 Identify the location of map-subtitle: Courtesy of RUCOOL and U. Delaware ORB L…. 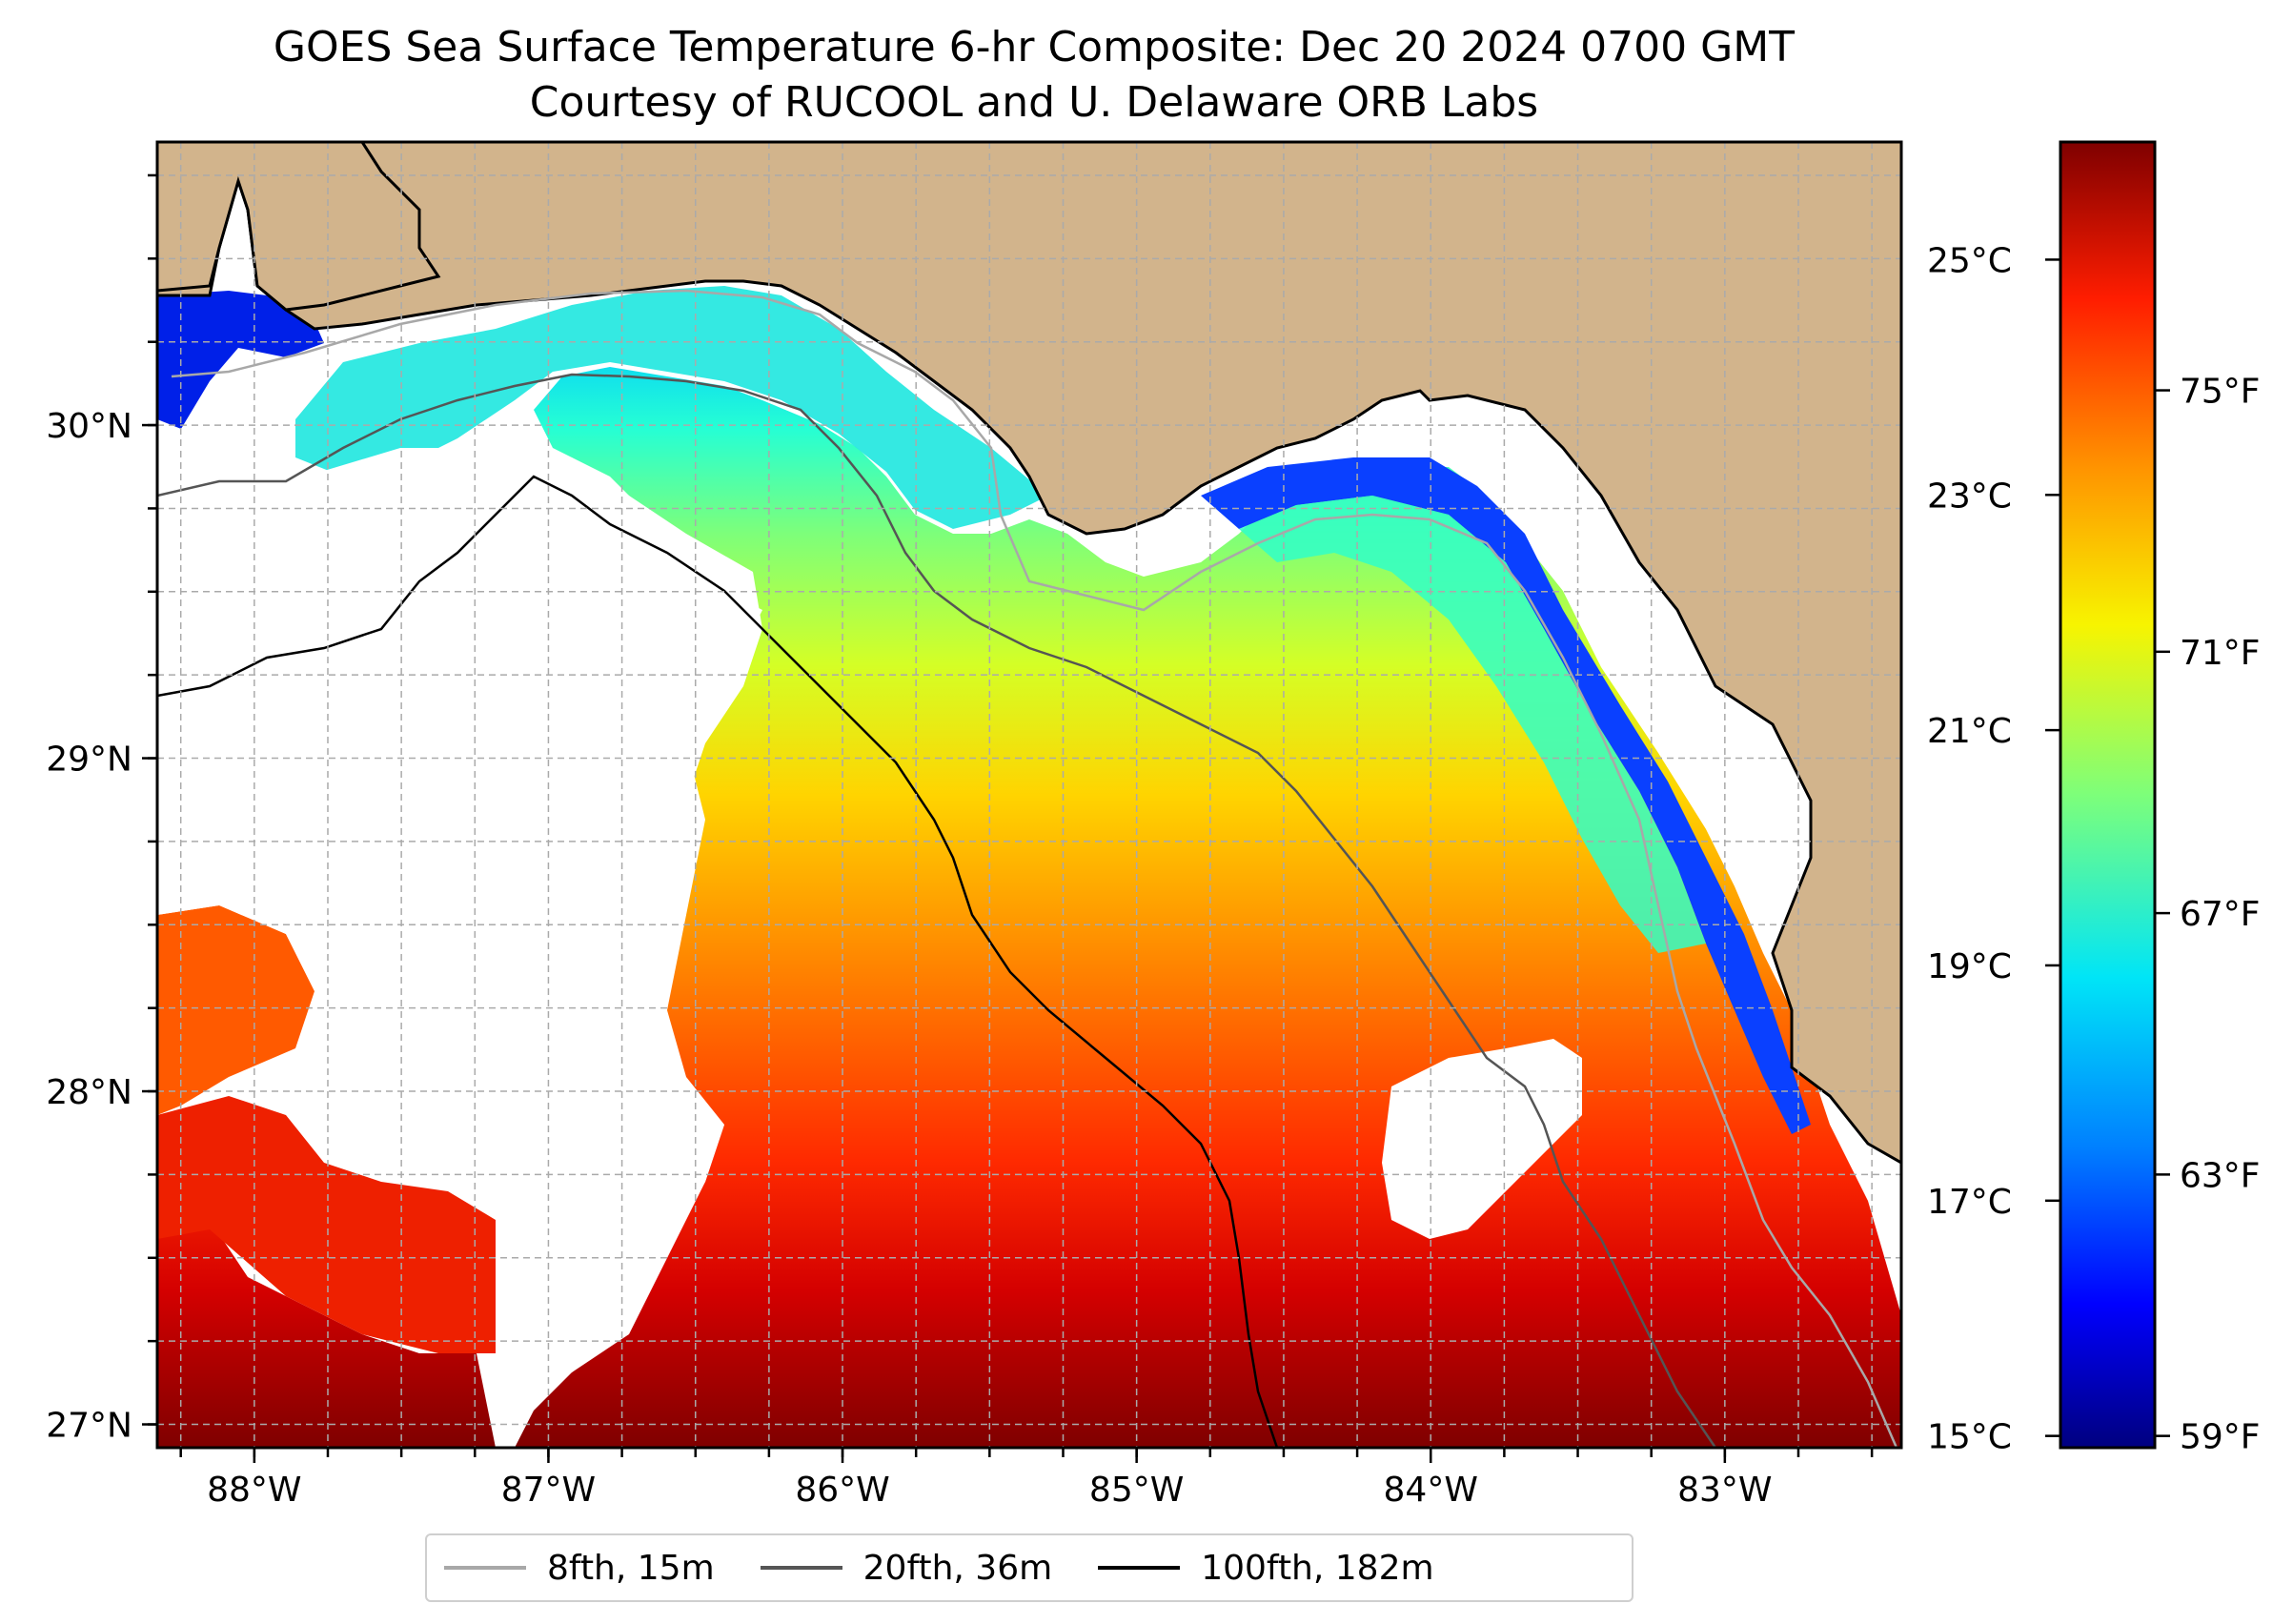
(1034, 102).